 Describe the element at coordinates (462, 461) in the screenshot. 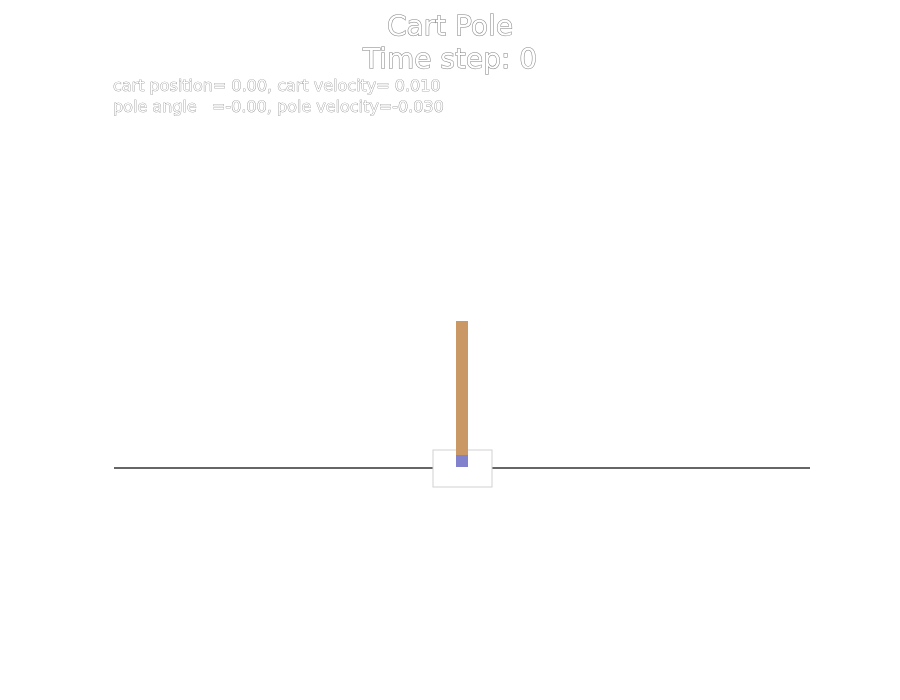

I see `axle-hinge` at that location.